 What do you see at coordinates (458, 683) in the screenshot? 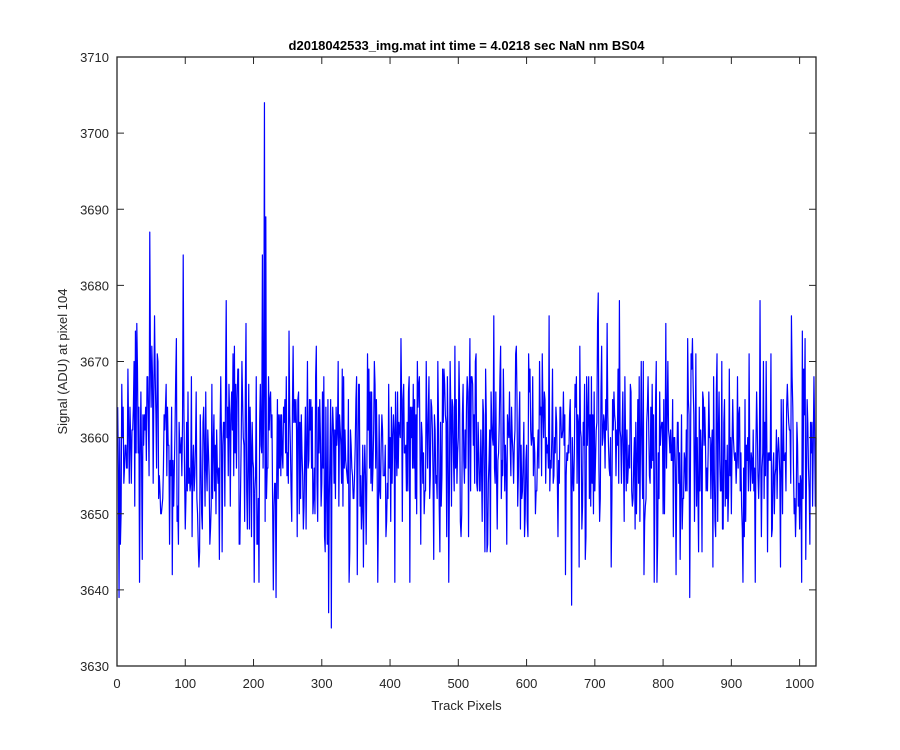
I see `x-tick-label: 500` at bounding box center [458, 683].